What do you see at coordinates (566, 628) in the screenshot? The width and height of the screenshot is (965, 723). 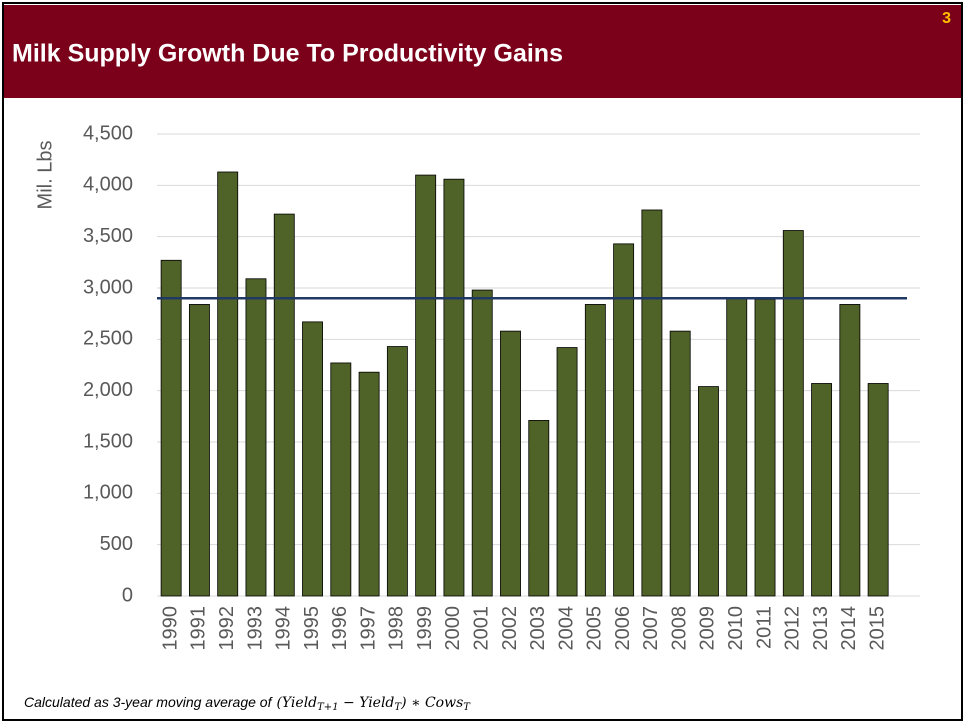 I see `x-tick-label: 2004` at bounding box center [566, 628].